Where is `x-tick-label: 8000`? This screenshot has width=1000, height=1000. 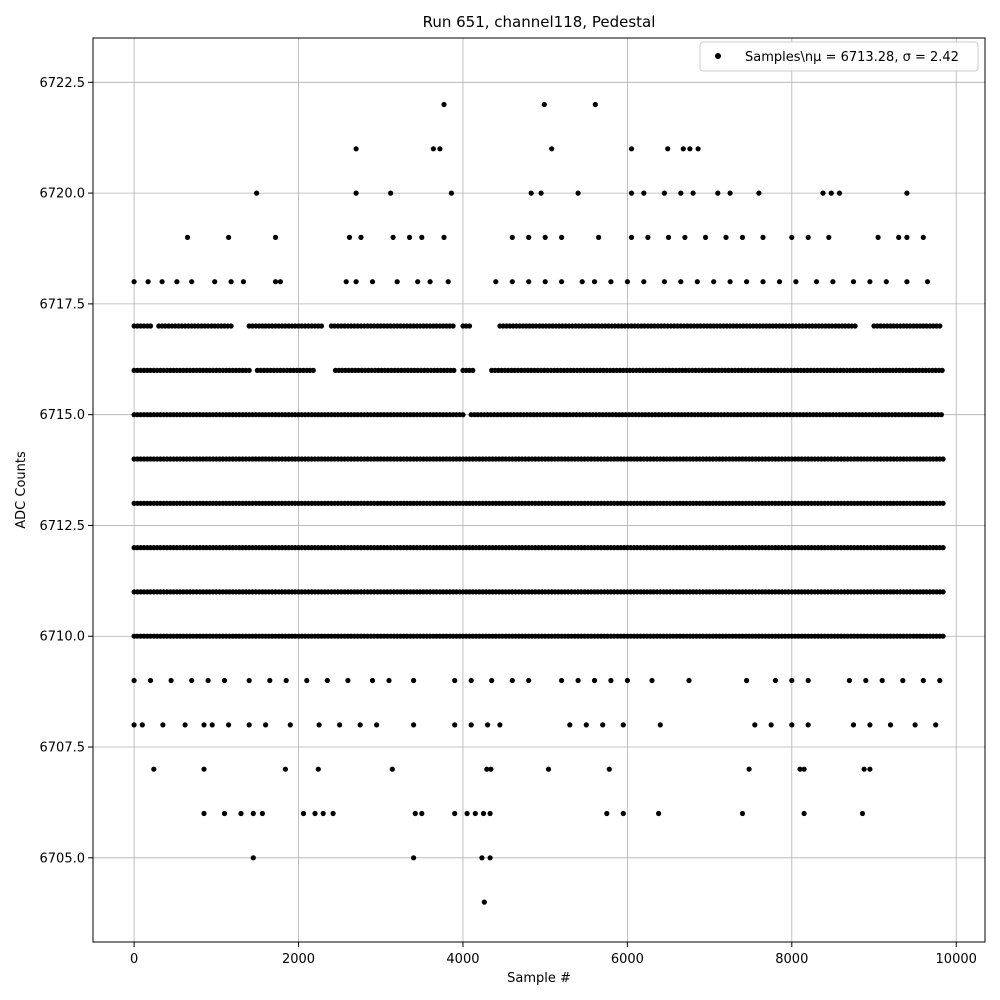 x-tick-label: 8000 is located at coordinates (791, 959).